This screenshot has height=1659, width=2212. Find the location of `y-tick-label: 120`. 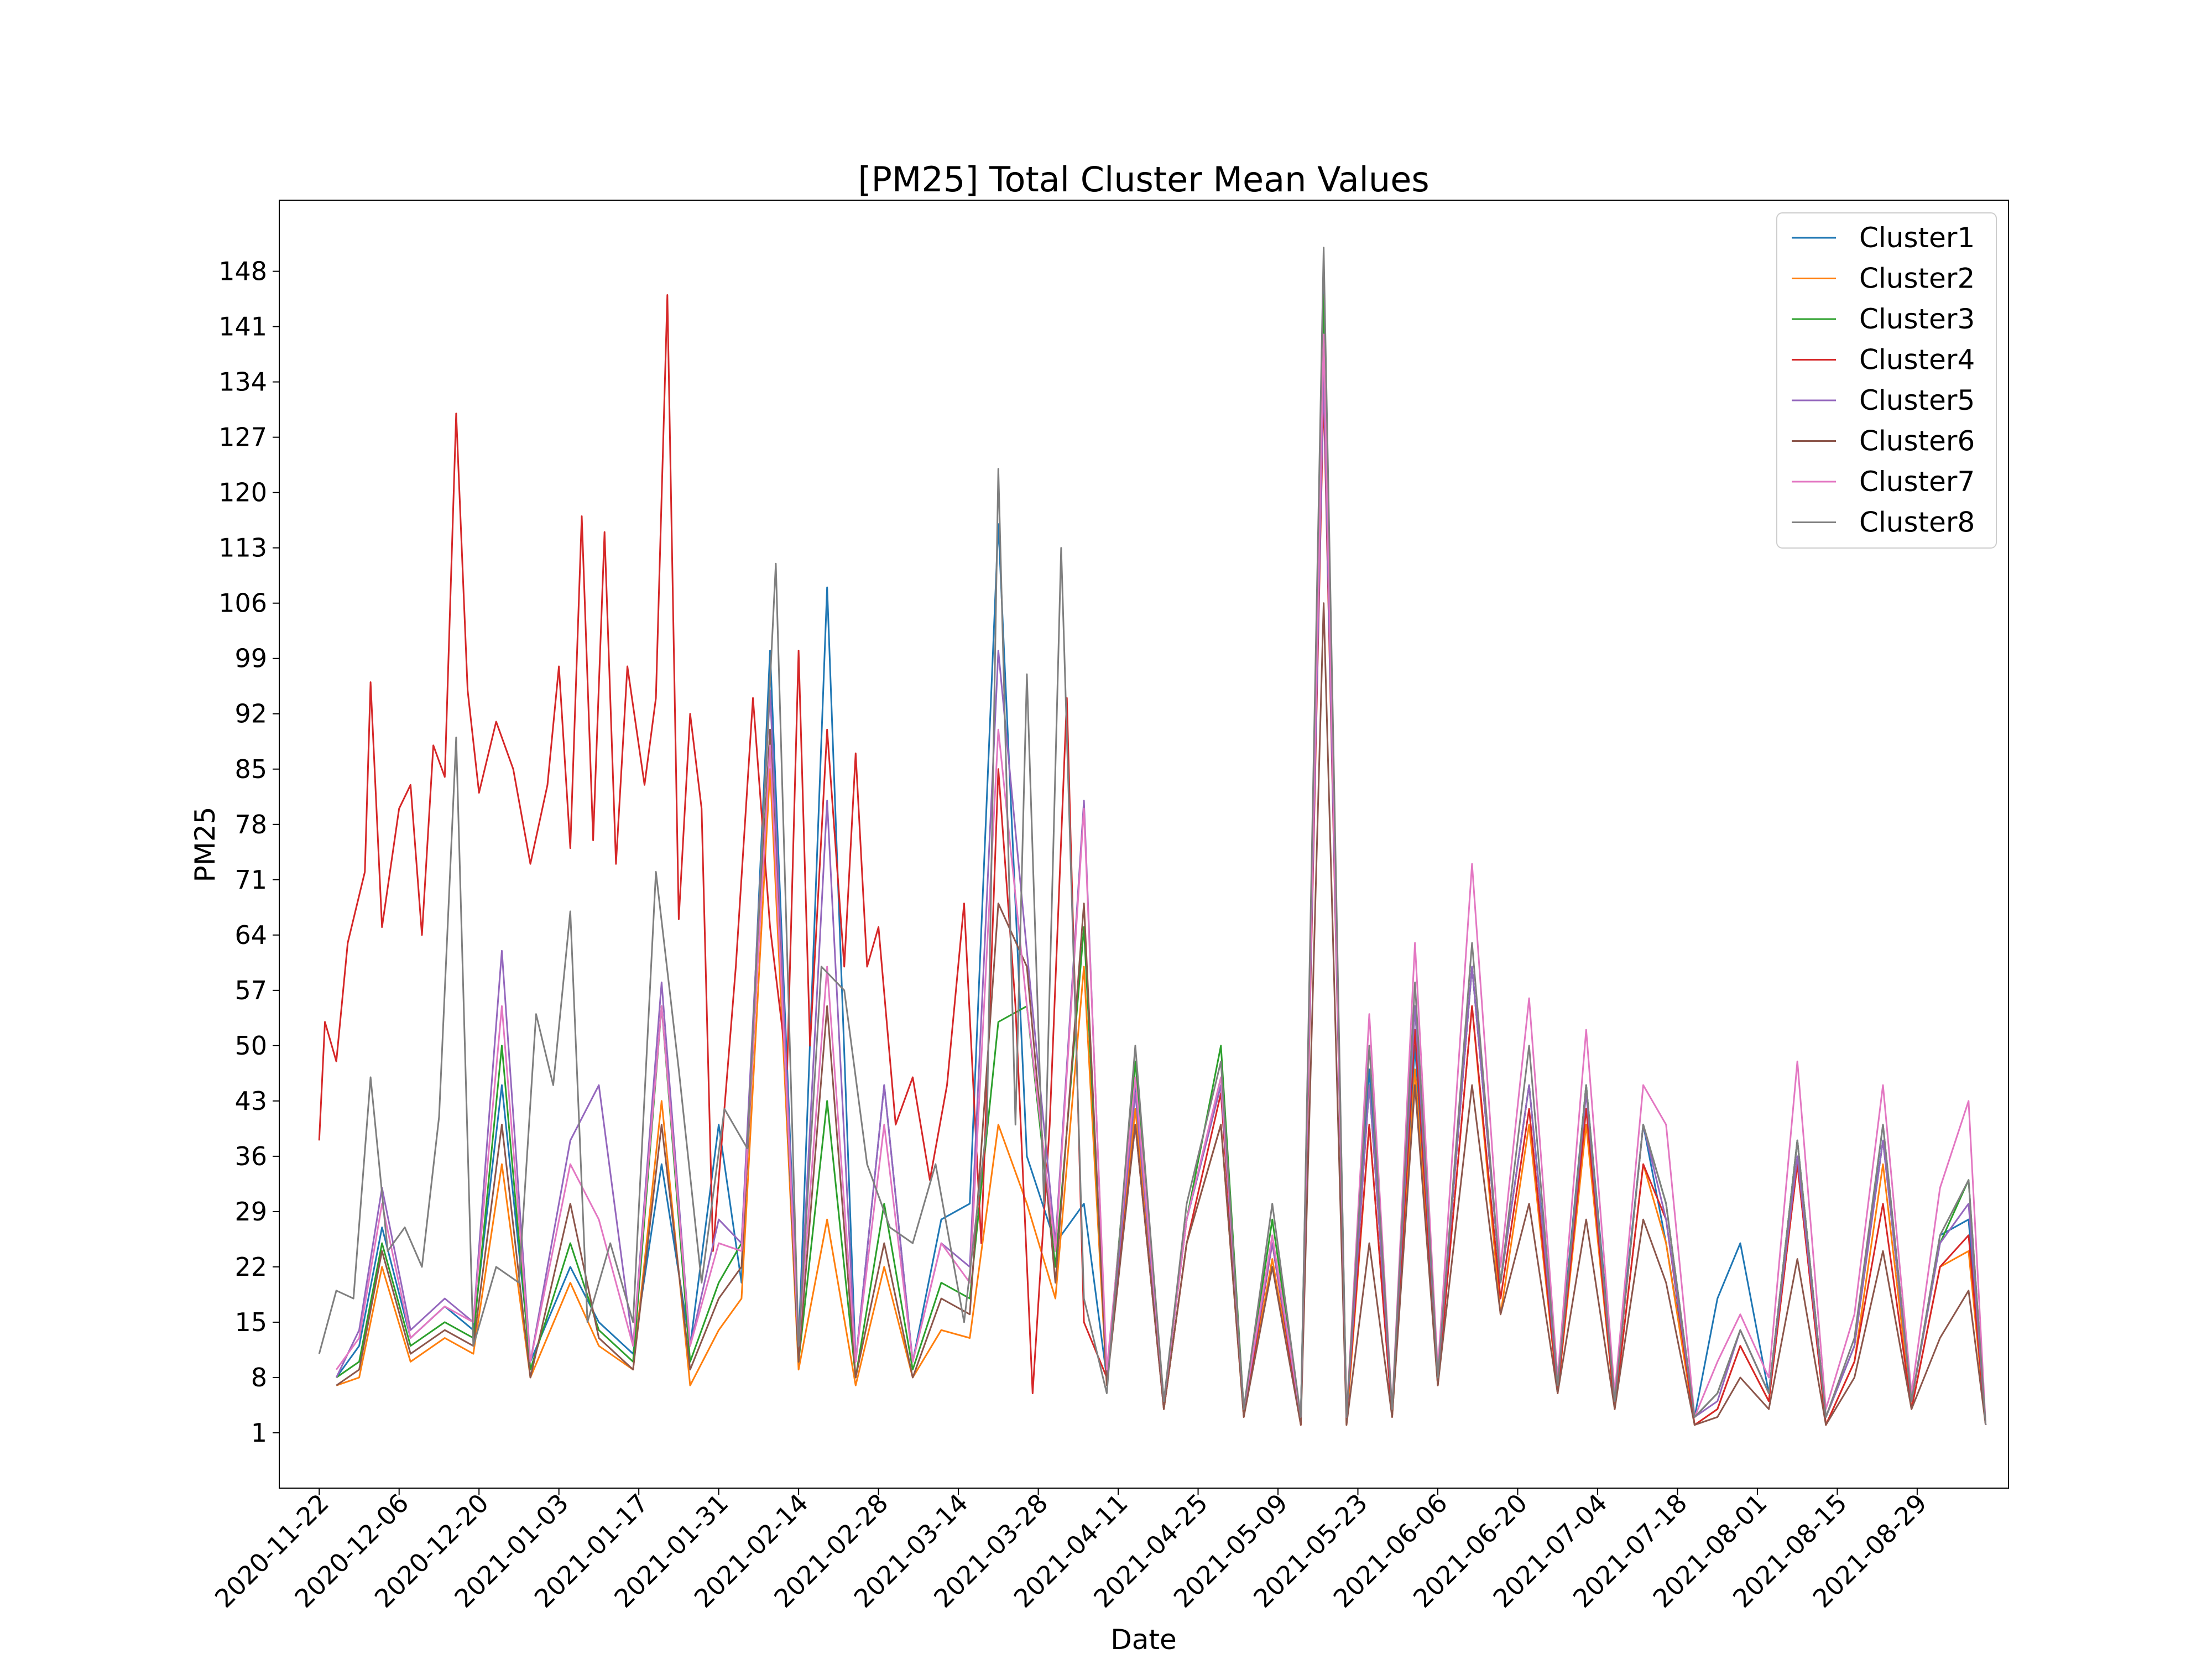

y-tick-label: 120 is located at coordinates (243, 493).